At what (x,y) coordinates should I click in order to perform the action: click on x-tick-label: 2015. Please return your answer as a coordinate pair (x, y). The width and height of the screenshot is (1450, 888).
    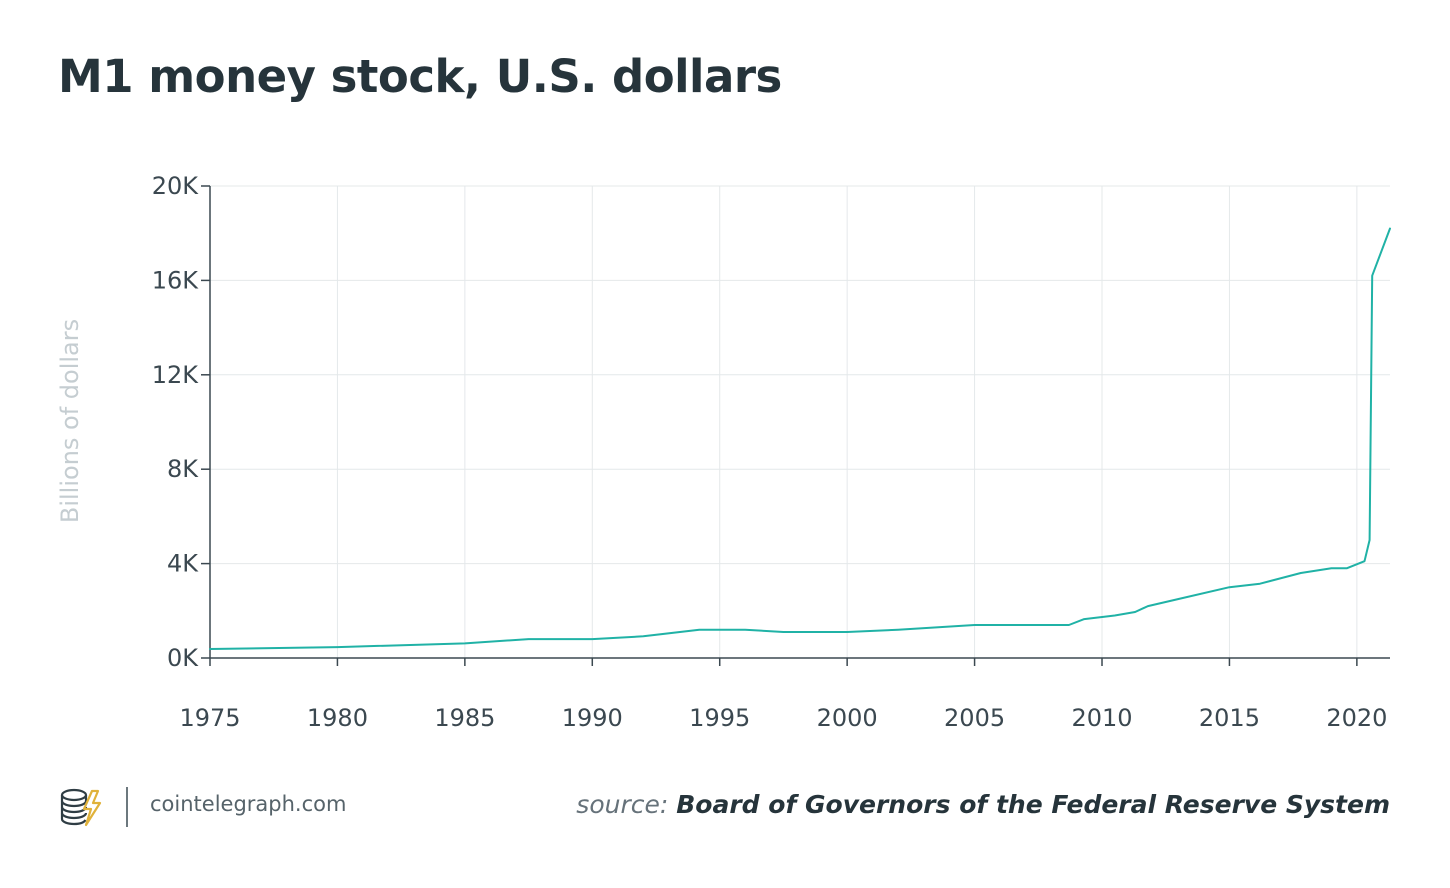
    Looking at the image, I should click on (1229, 718).